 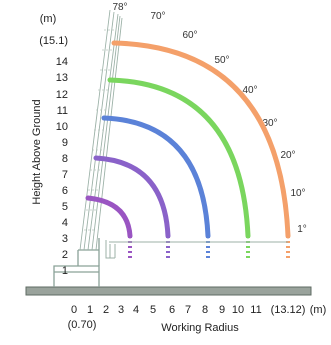 I want to click on y-tick-label: 4, so click(x=65, y=223).